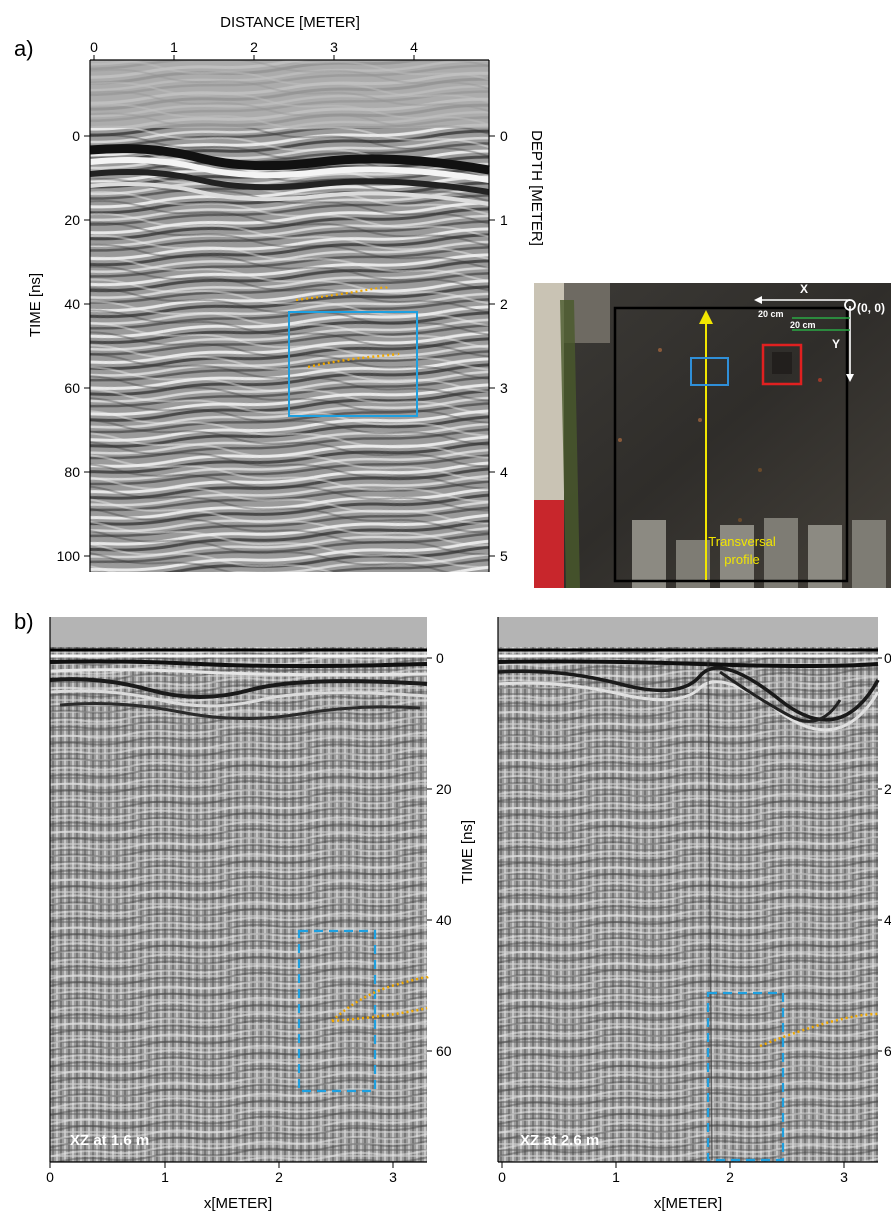 The height and width of the screenshot is (1218, 891). Describe the element at coordinates (673, 1177) in the screenshot. I see `b2-x-tick-labels: 0 1 2 3` at that location.